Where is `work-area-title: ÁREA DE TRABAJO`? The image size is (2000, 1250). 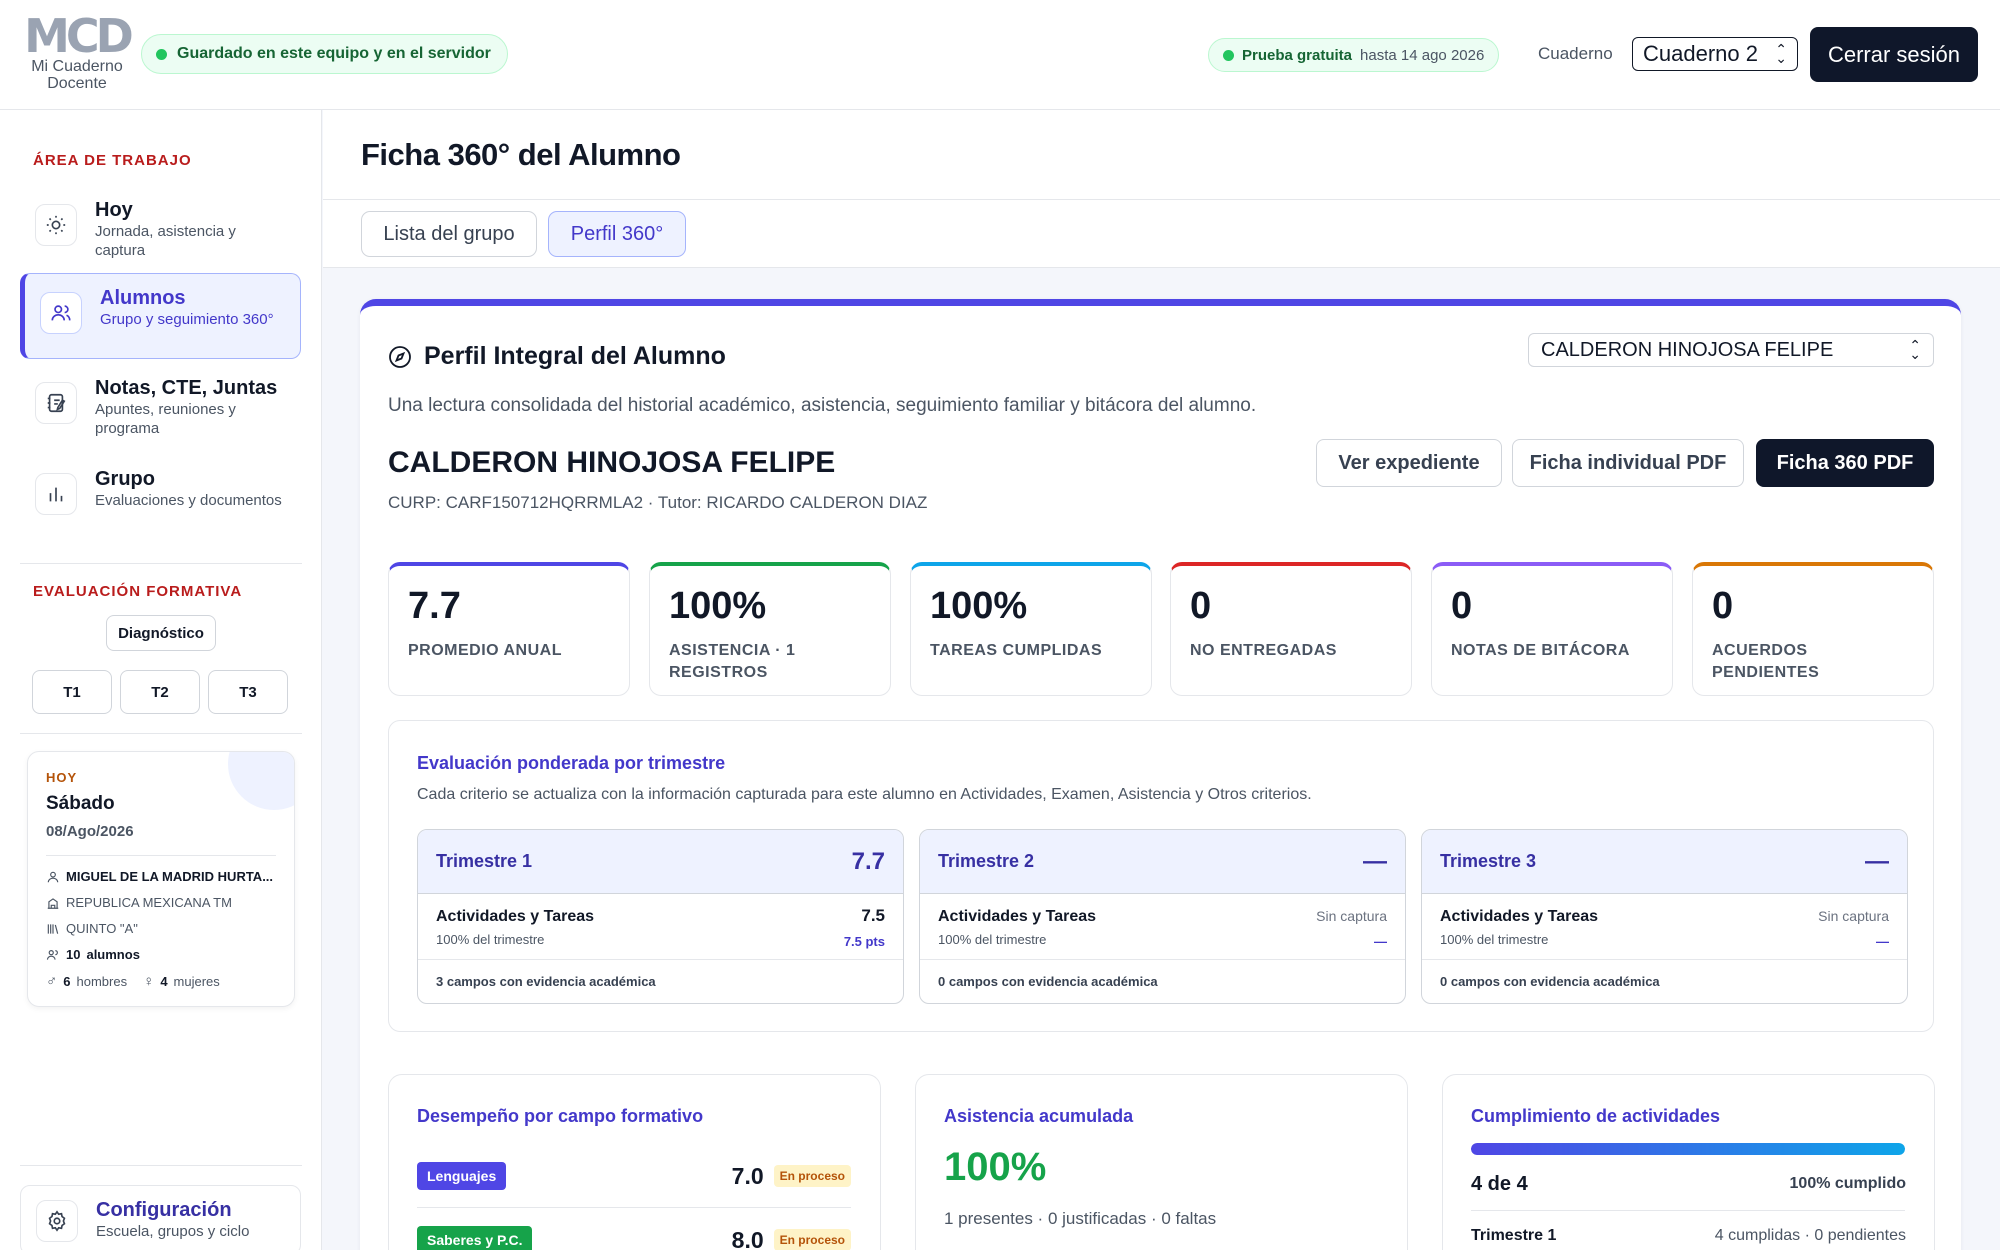
work-area-title: ÁREA DE TRABAJO is located at coordinates (112, 160).